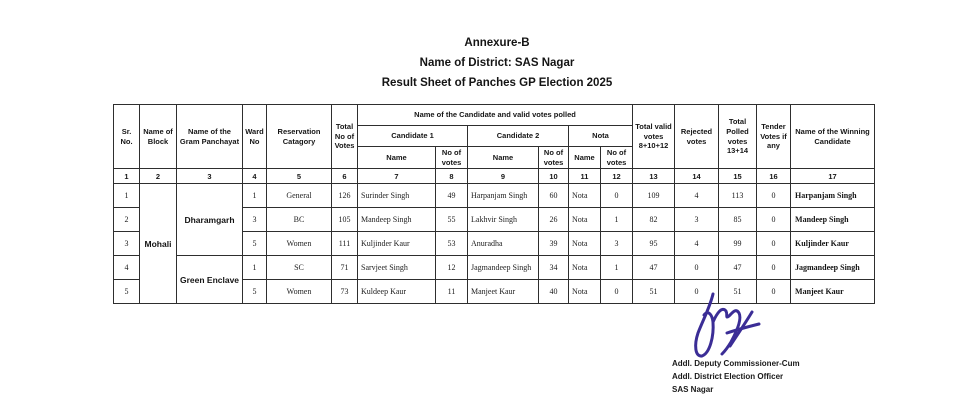  I want to click on cell-winning-candidate: Kuljinder Kaur, so click(833, 243).